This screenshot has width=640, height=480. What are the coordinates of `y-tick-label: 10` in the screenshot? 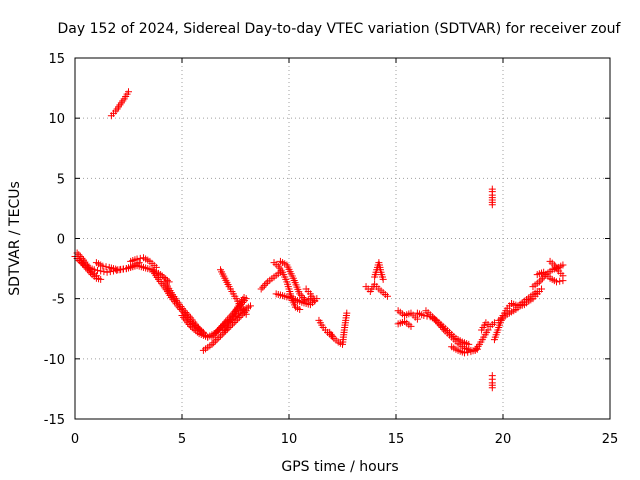 It's located at (56, 119).